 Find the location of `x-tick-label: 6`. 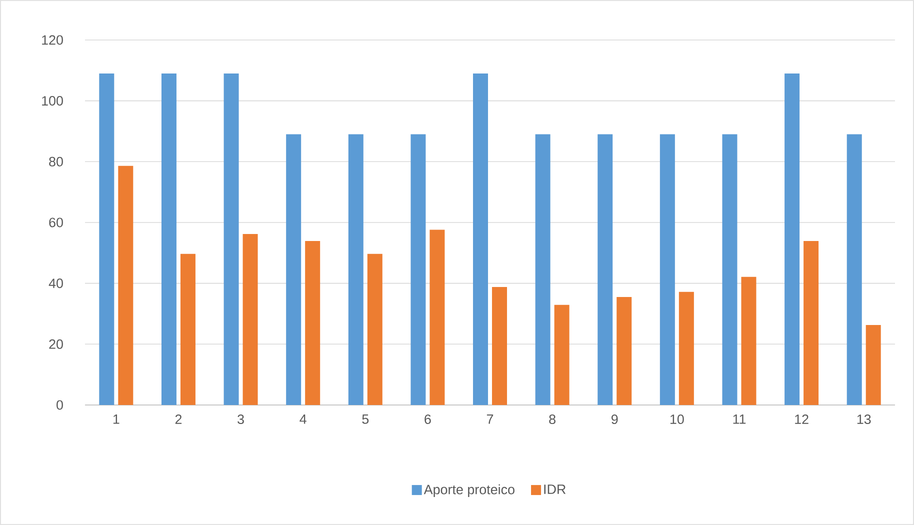

x-tick-label: 6 is located at coordinates (427, 419).